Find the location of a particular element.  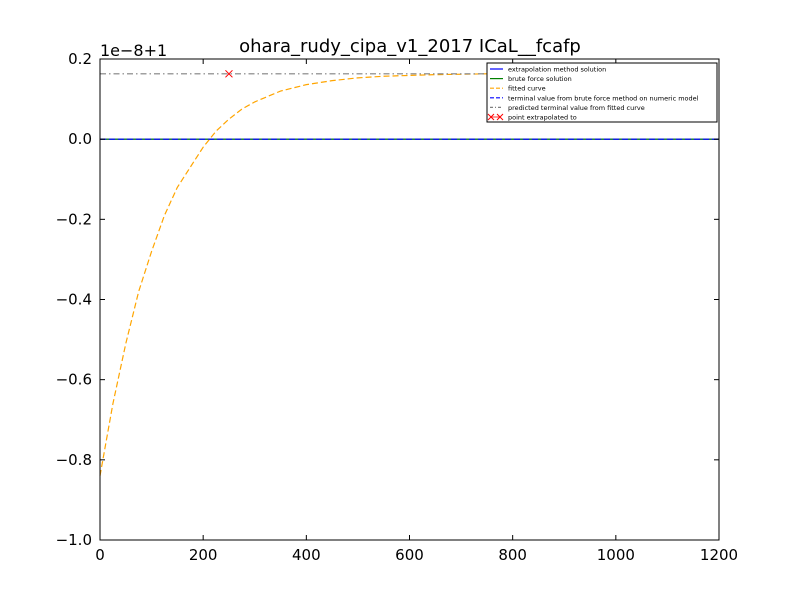

legend-box is located at coordinates (602, 92).